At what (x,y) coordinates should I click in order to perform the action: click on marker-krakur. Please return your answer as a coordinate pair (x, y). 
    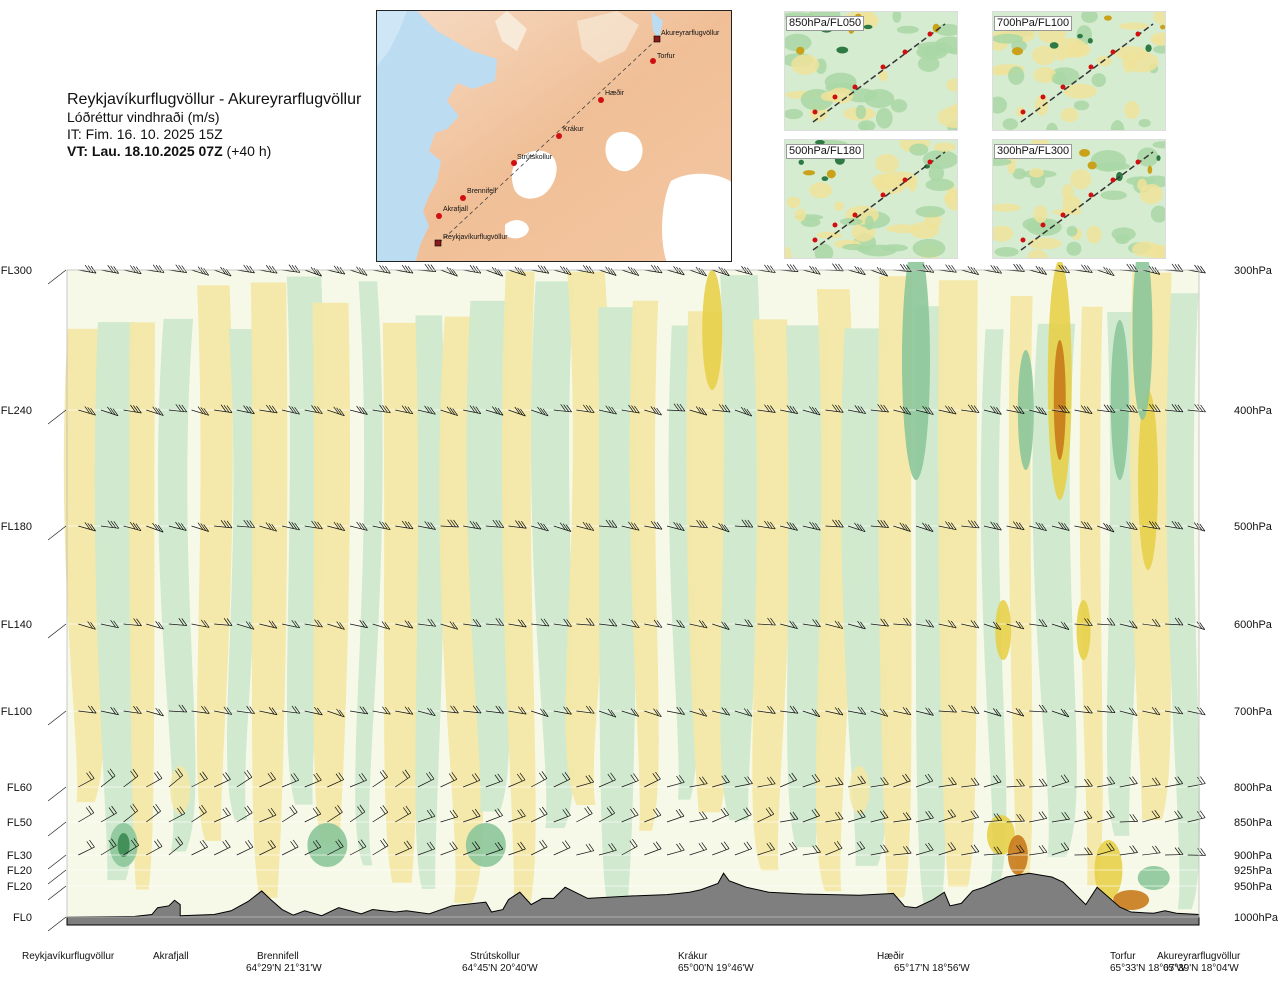
    Looking at the image, I should click on (559, 136).